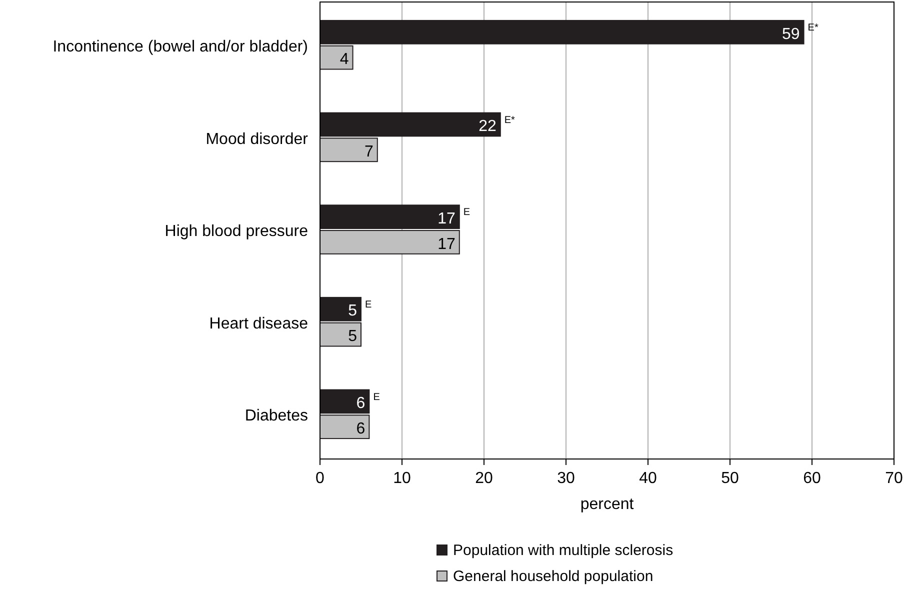  What do you see at coordinates (812, 478) in the screenshot?
I see `x-tick-label: 60` at bounding box center [812, 478].